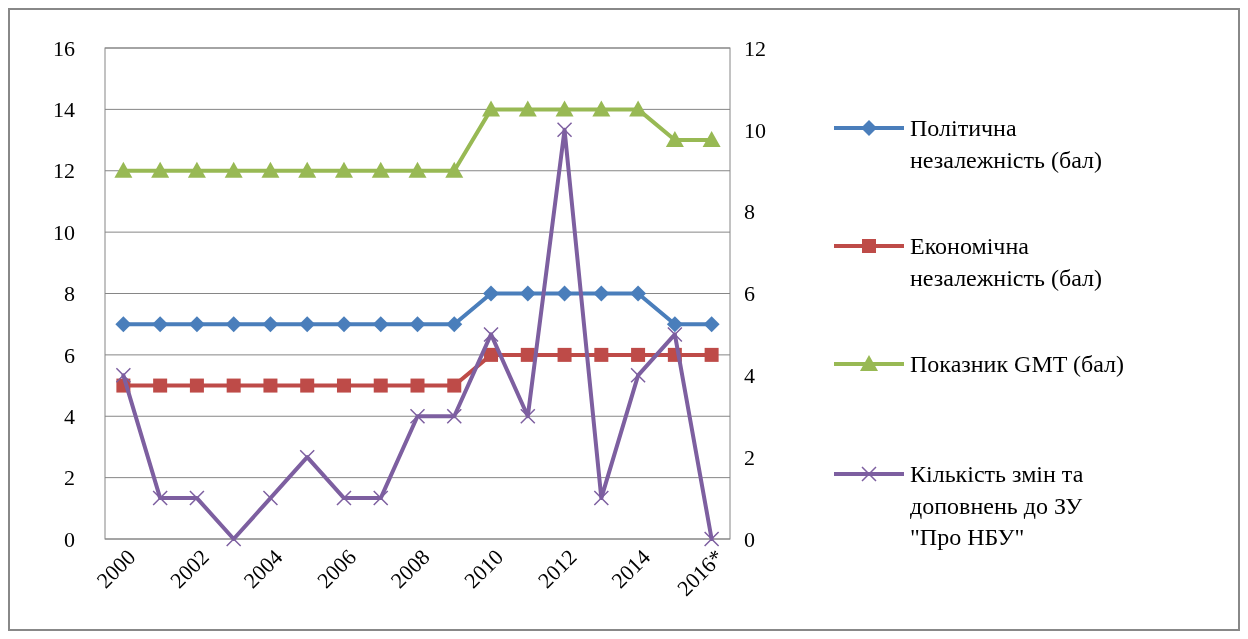  Describe the element at coordinates (69, 539) in the screenshot. I see `y-tick-label: 0` at that location.